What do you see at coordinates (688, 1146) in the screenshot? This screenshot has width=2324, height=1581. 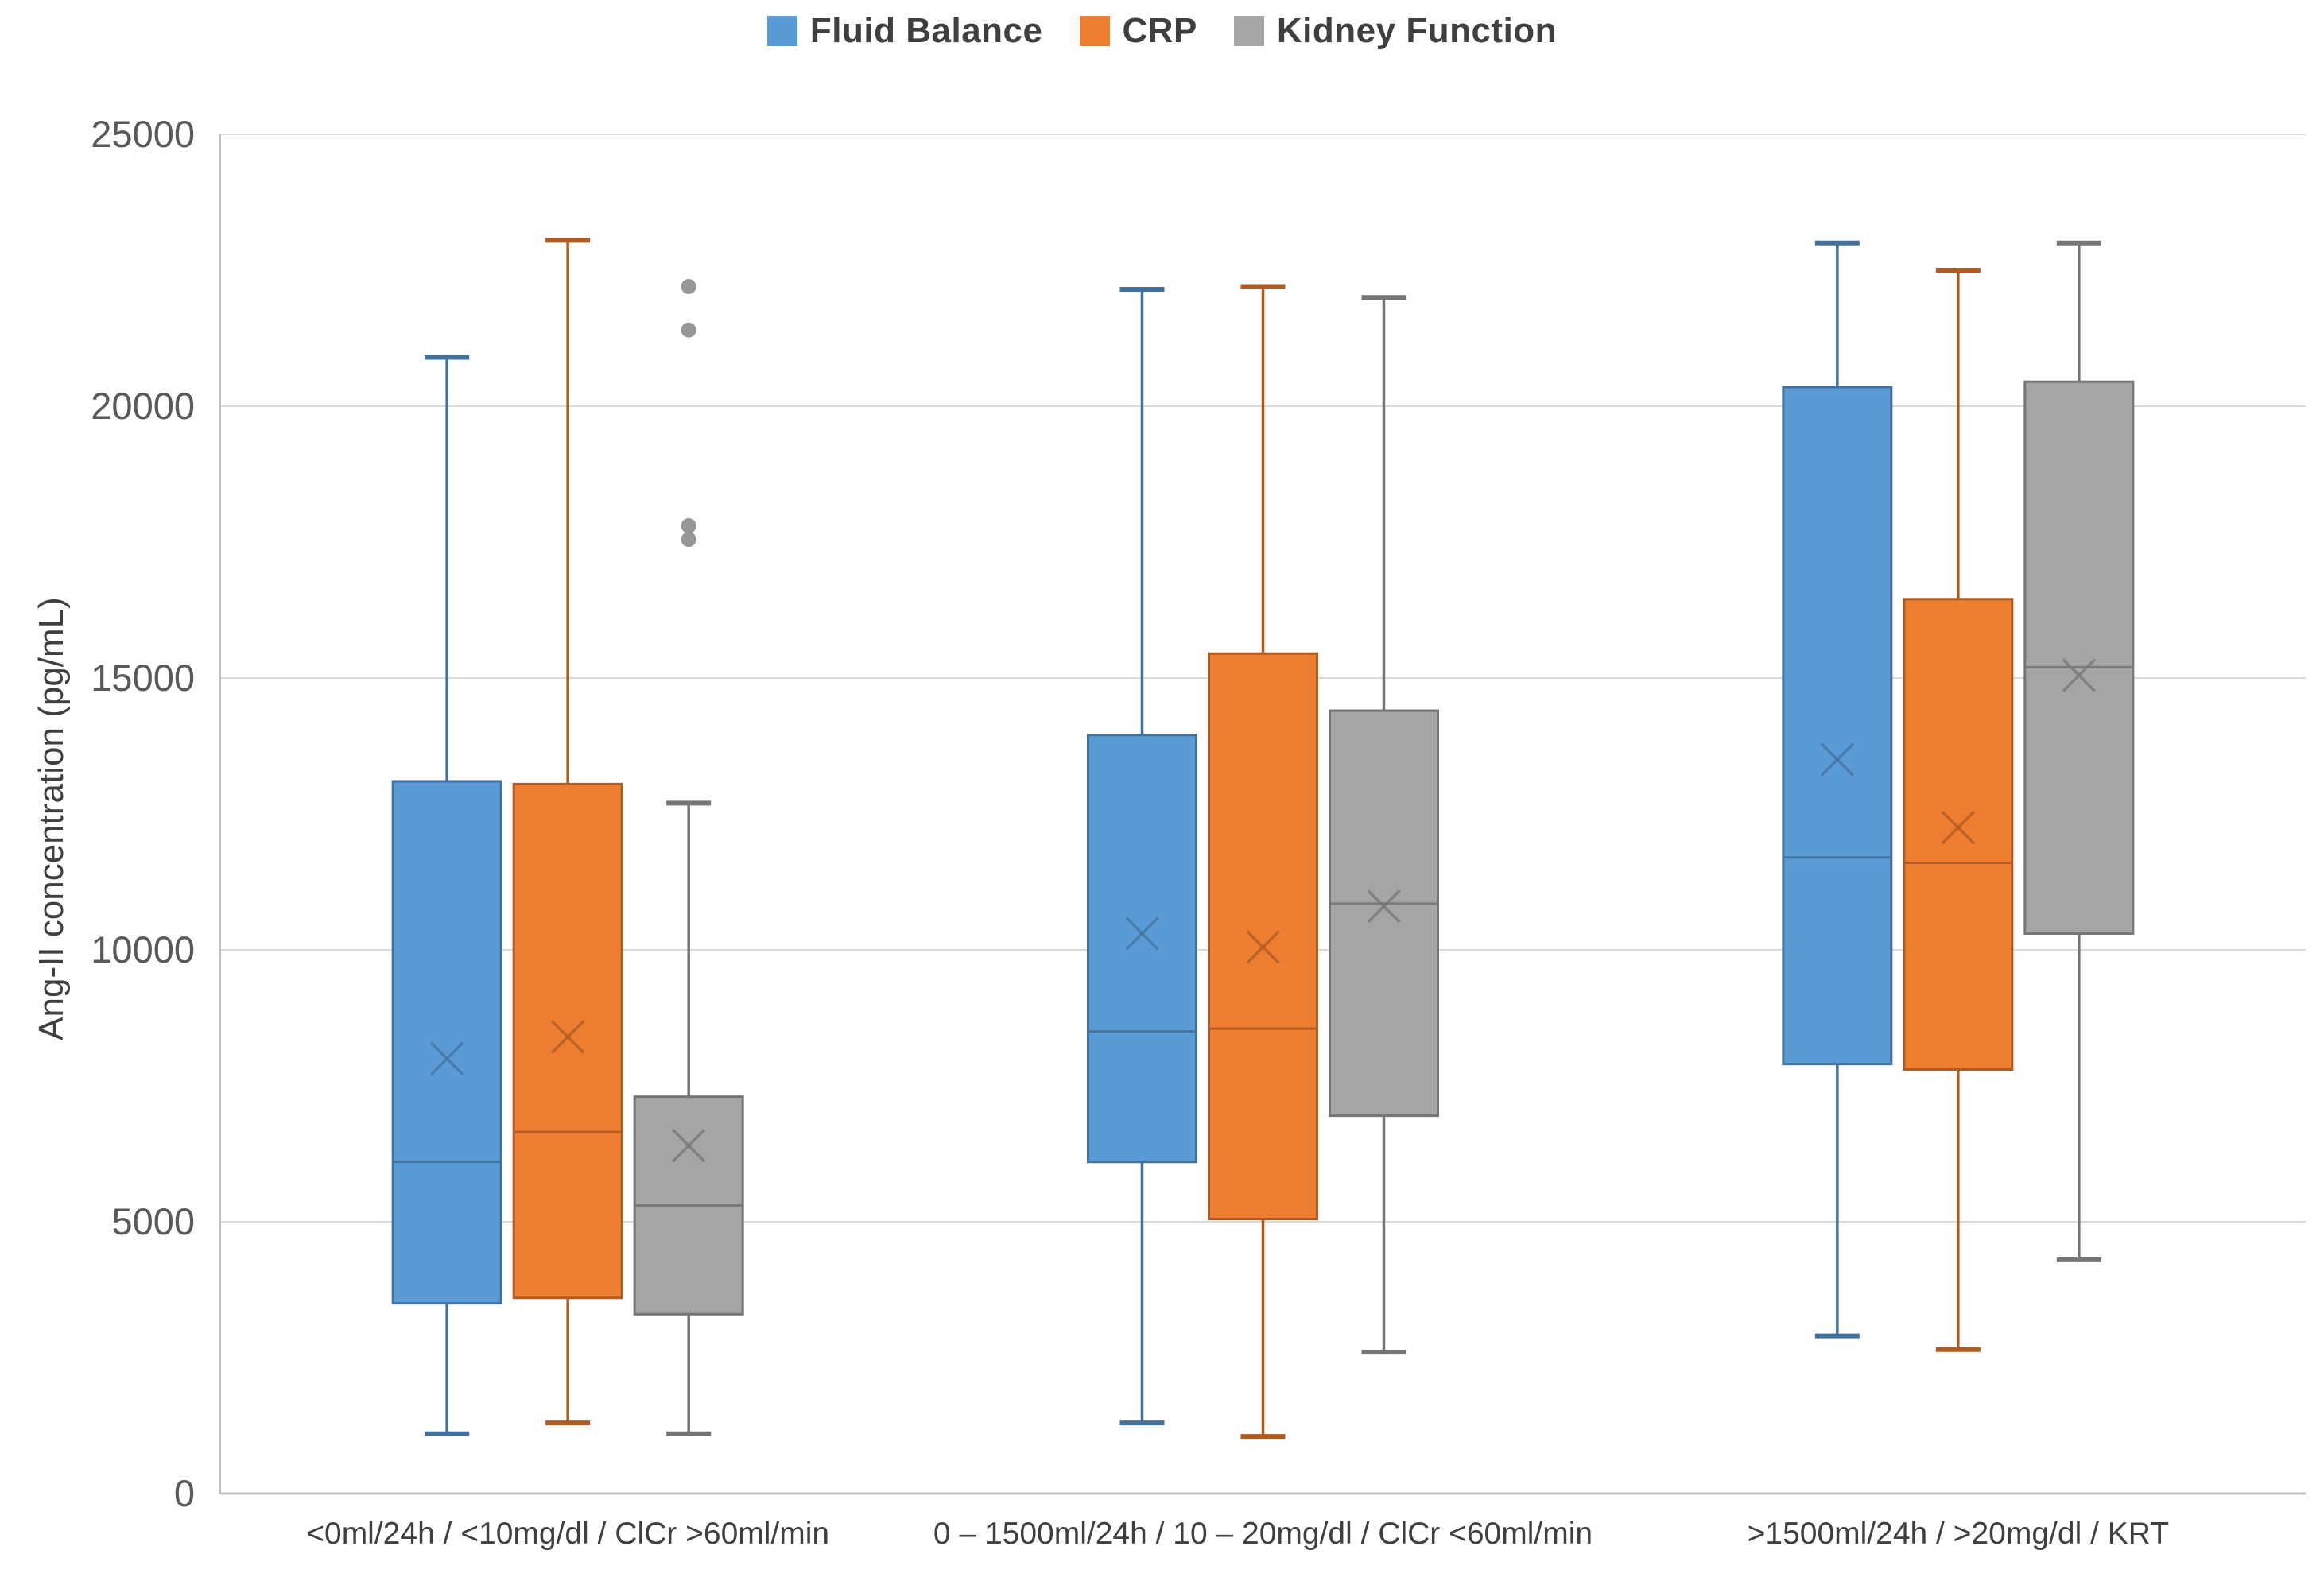 I see `mean-marker-kidney-function-g1` at bounding box center [688, 1146].